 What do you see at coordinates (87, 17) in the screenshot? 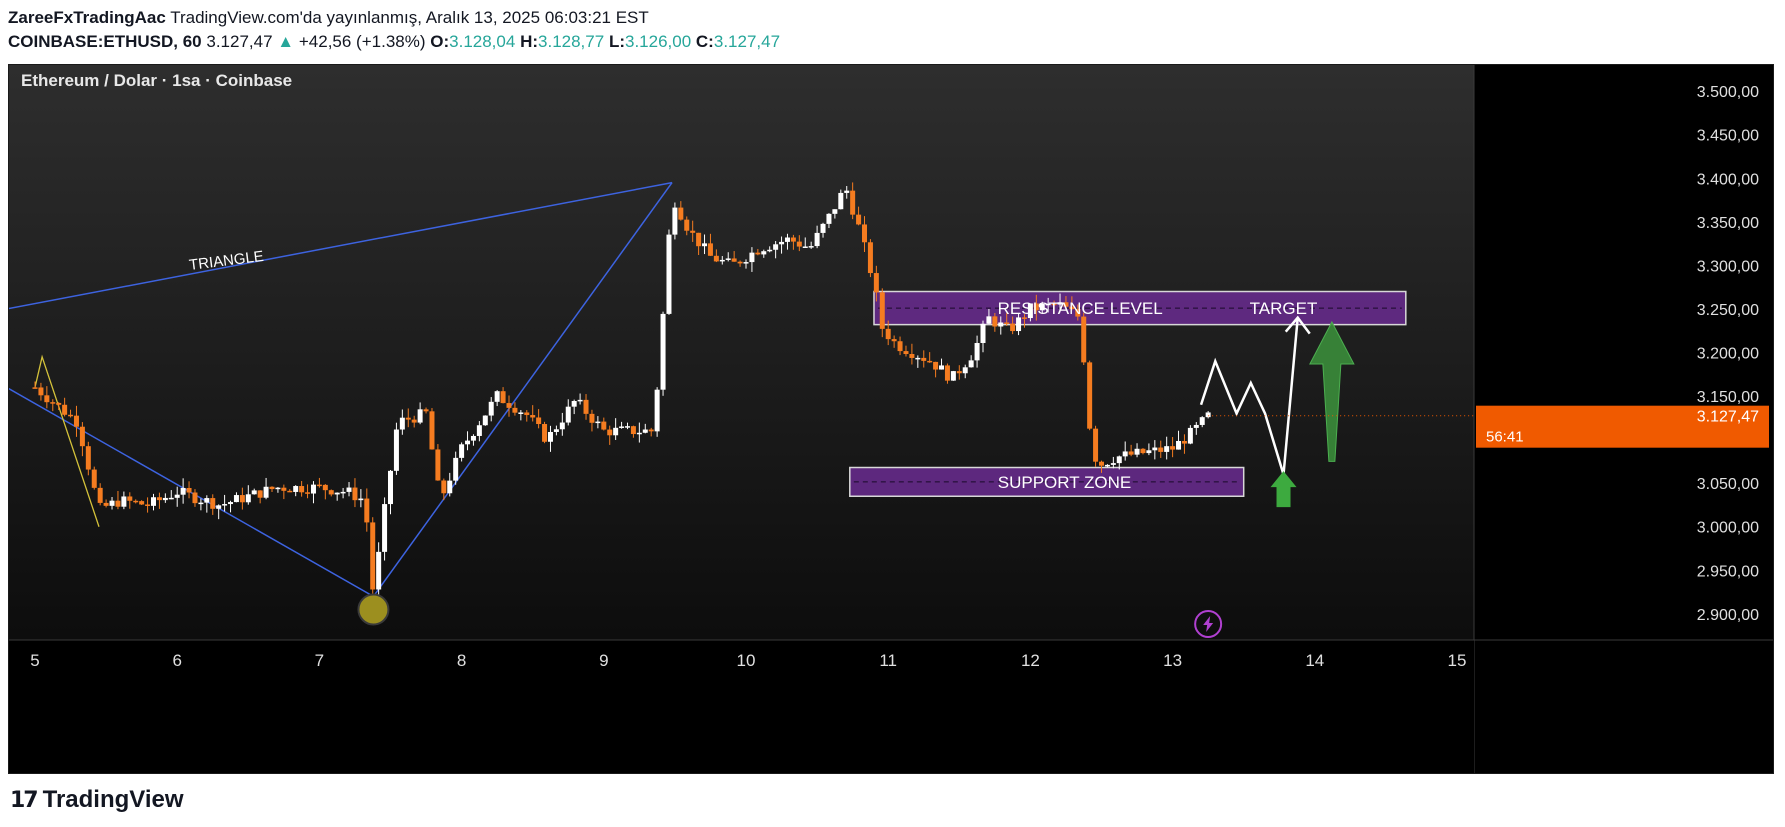
I see `author-name: ZareeFxTradingAac` at bounding box center [87, 17].